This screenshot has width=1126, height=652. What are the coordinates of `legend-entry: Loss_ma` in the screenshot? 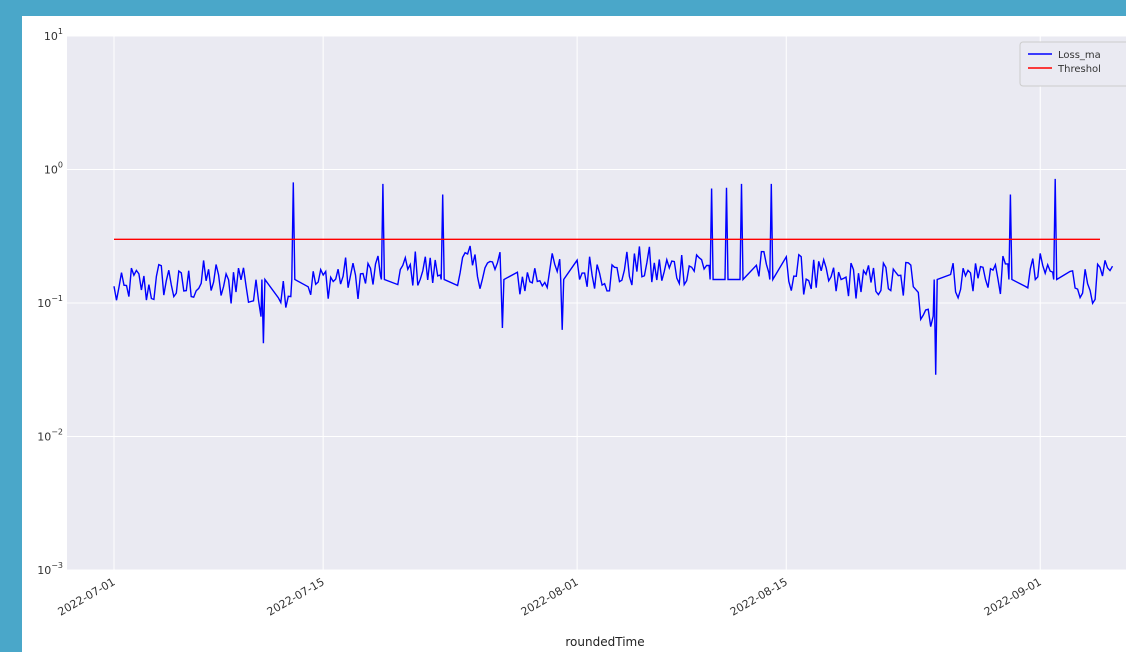 It's located at (1079, 55).